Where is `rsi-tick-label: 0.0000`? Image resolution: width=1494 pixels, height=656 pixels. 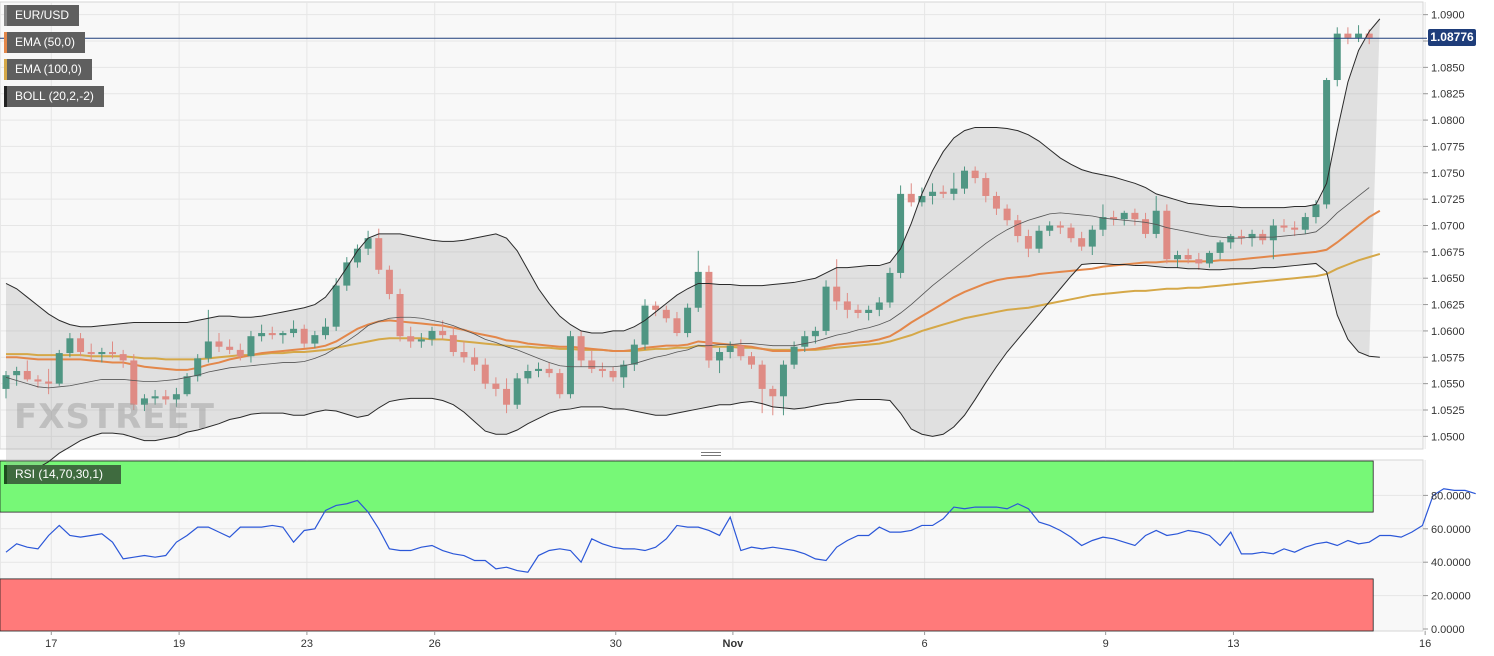
rsi-tick-label: 0.0000 is located at coordinates (1448, 630).